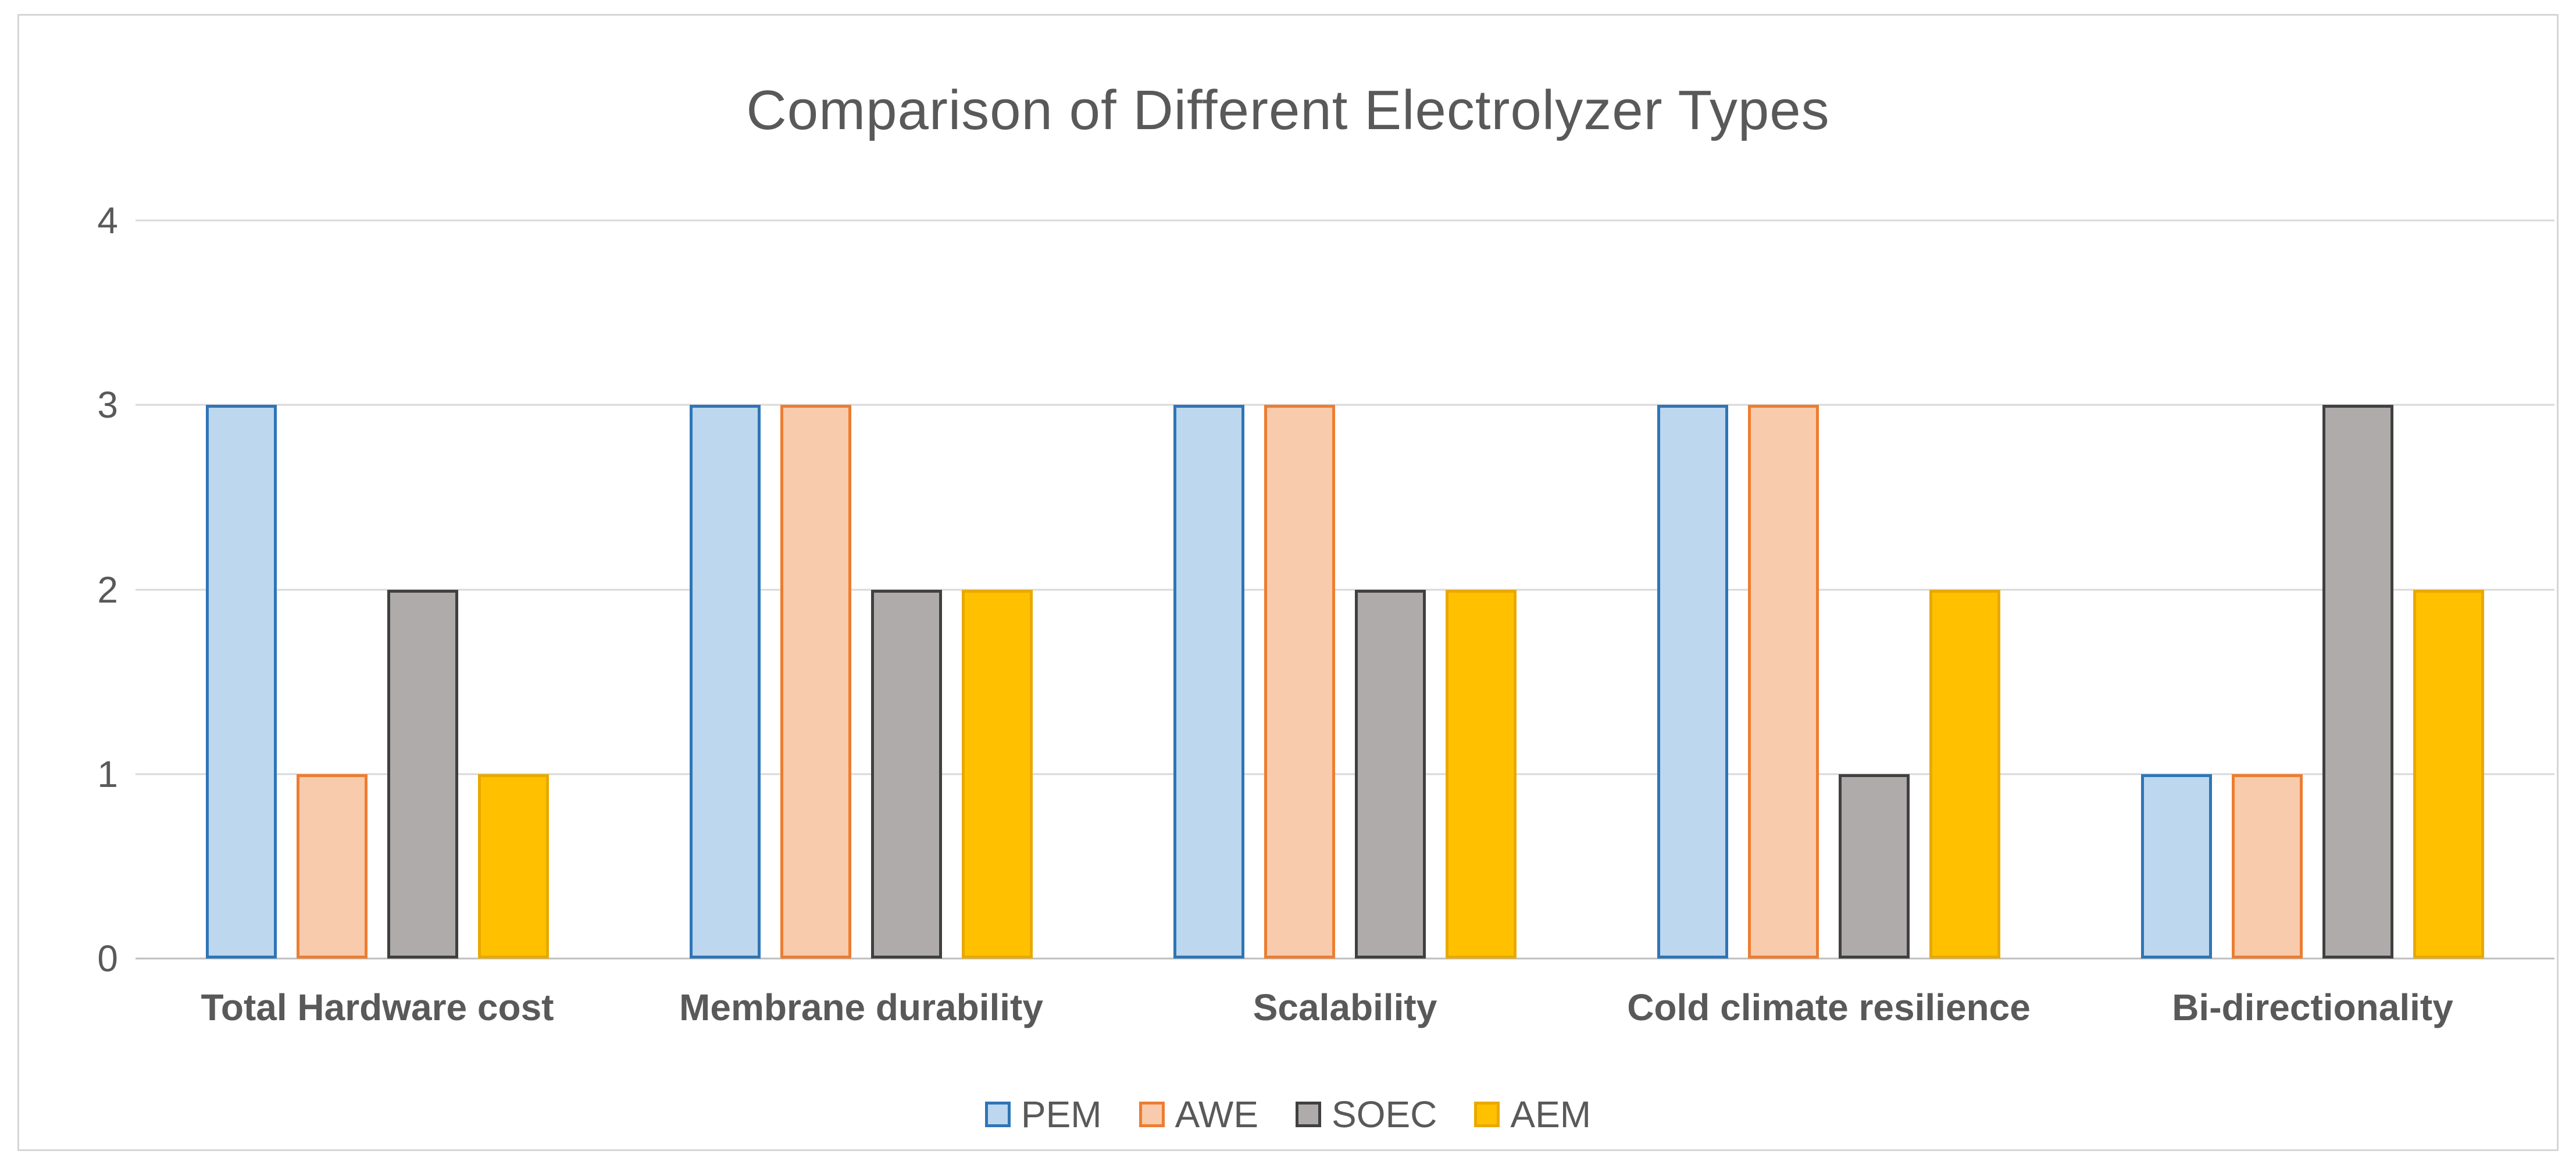  Describe the element at coordinates (107, 959) in the screenshot. I see `y-tick-label-0: 0` at that location.